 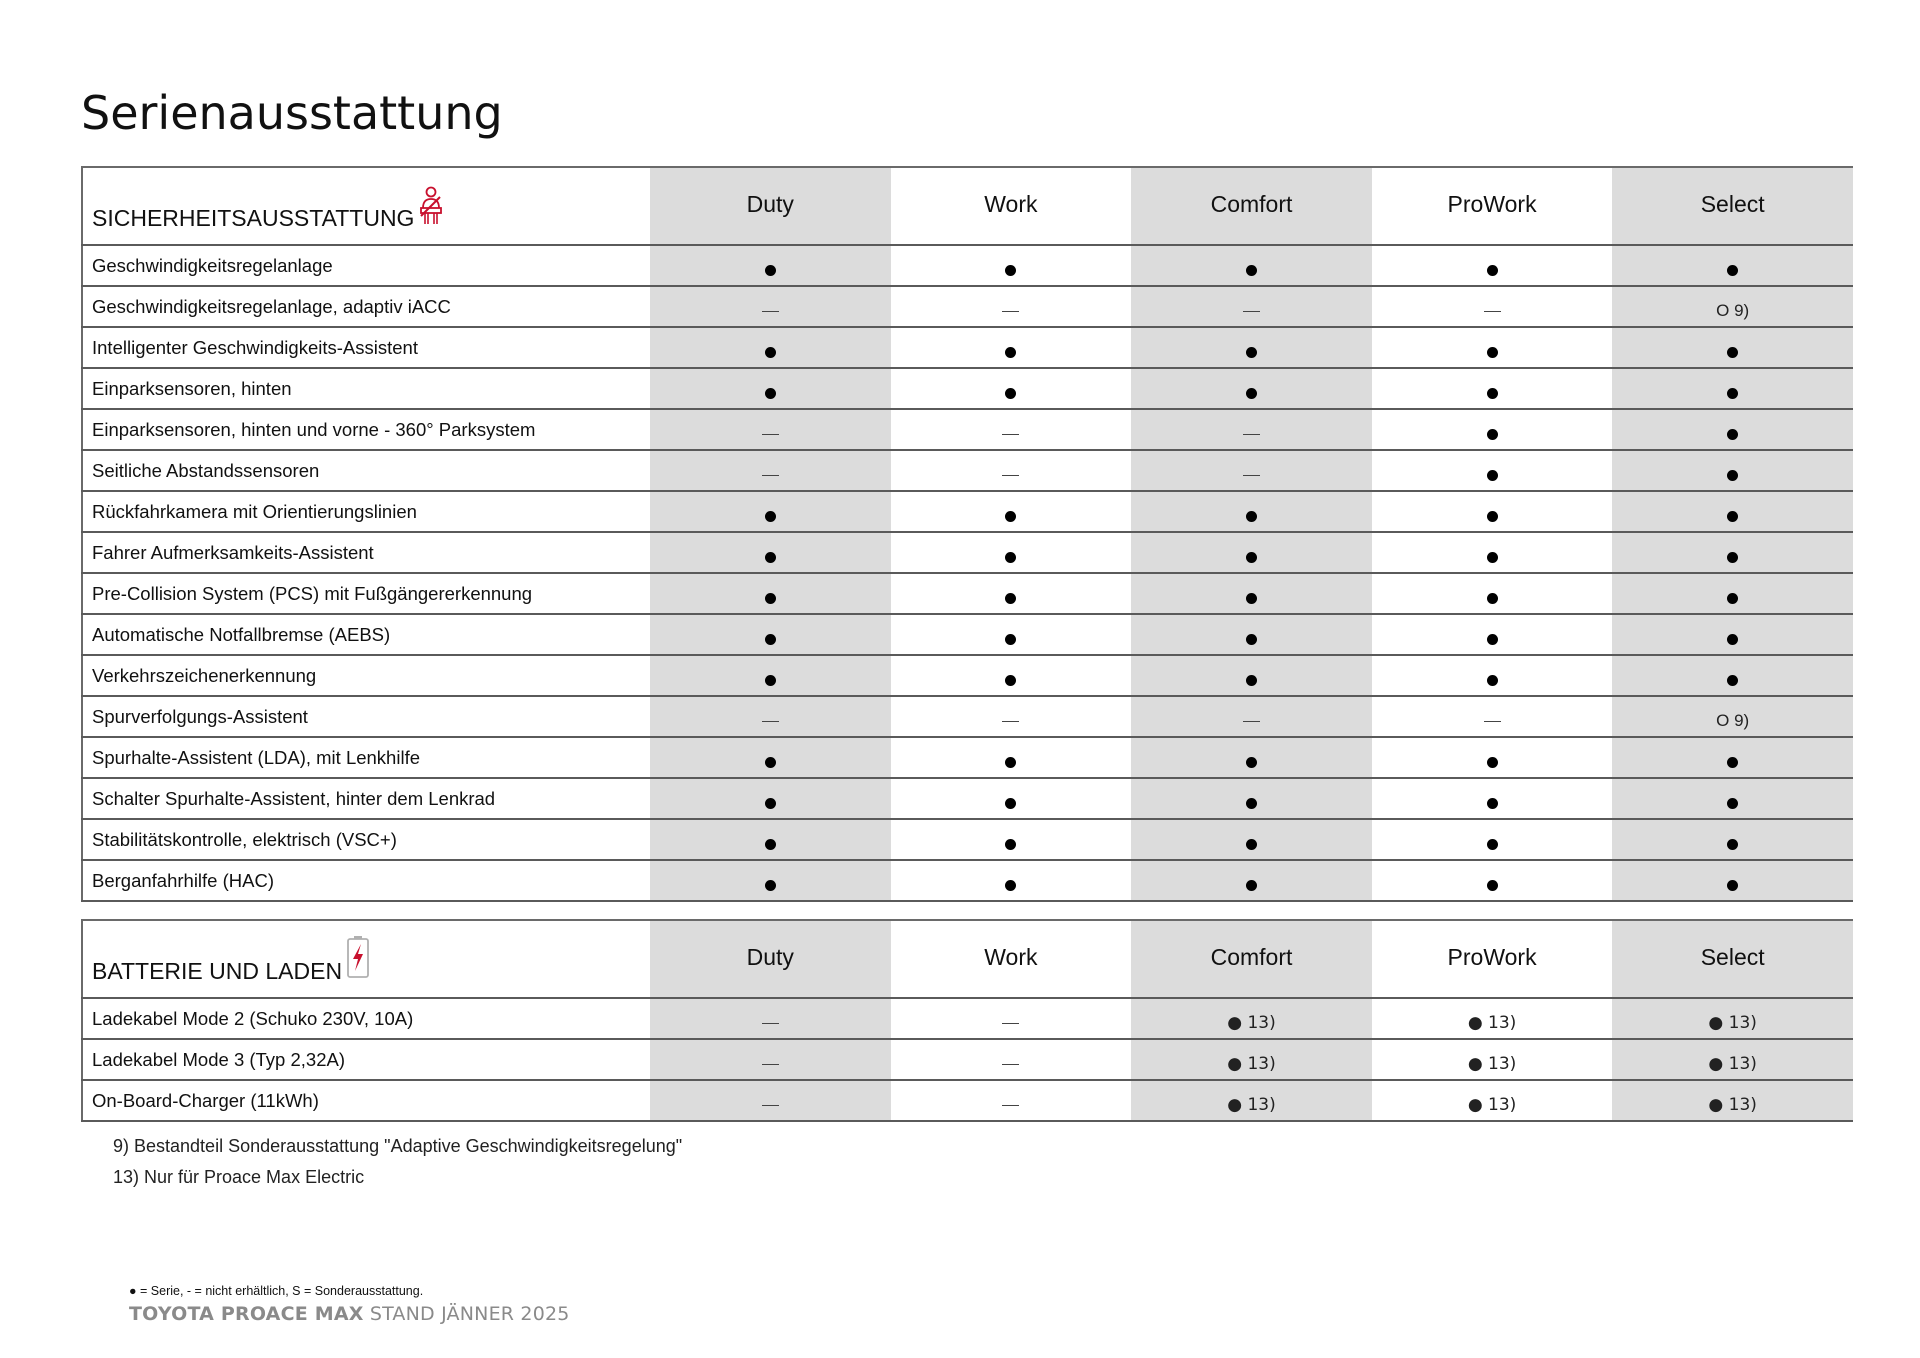 What do you see at coordinates (365, 717) in the screenshot?
I see `feature-label: Spurverfolgungs-Assistent` at bounding box center [365, 717].